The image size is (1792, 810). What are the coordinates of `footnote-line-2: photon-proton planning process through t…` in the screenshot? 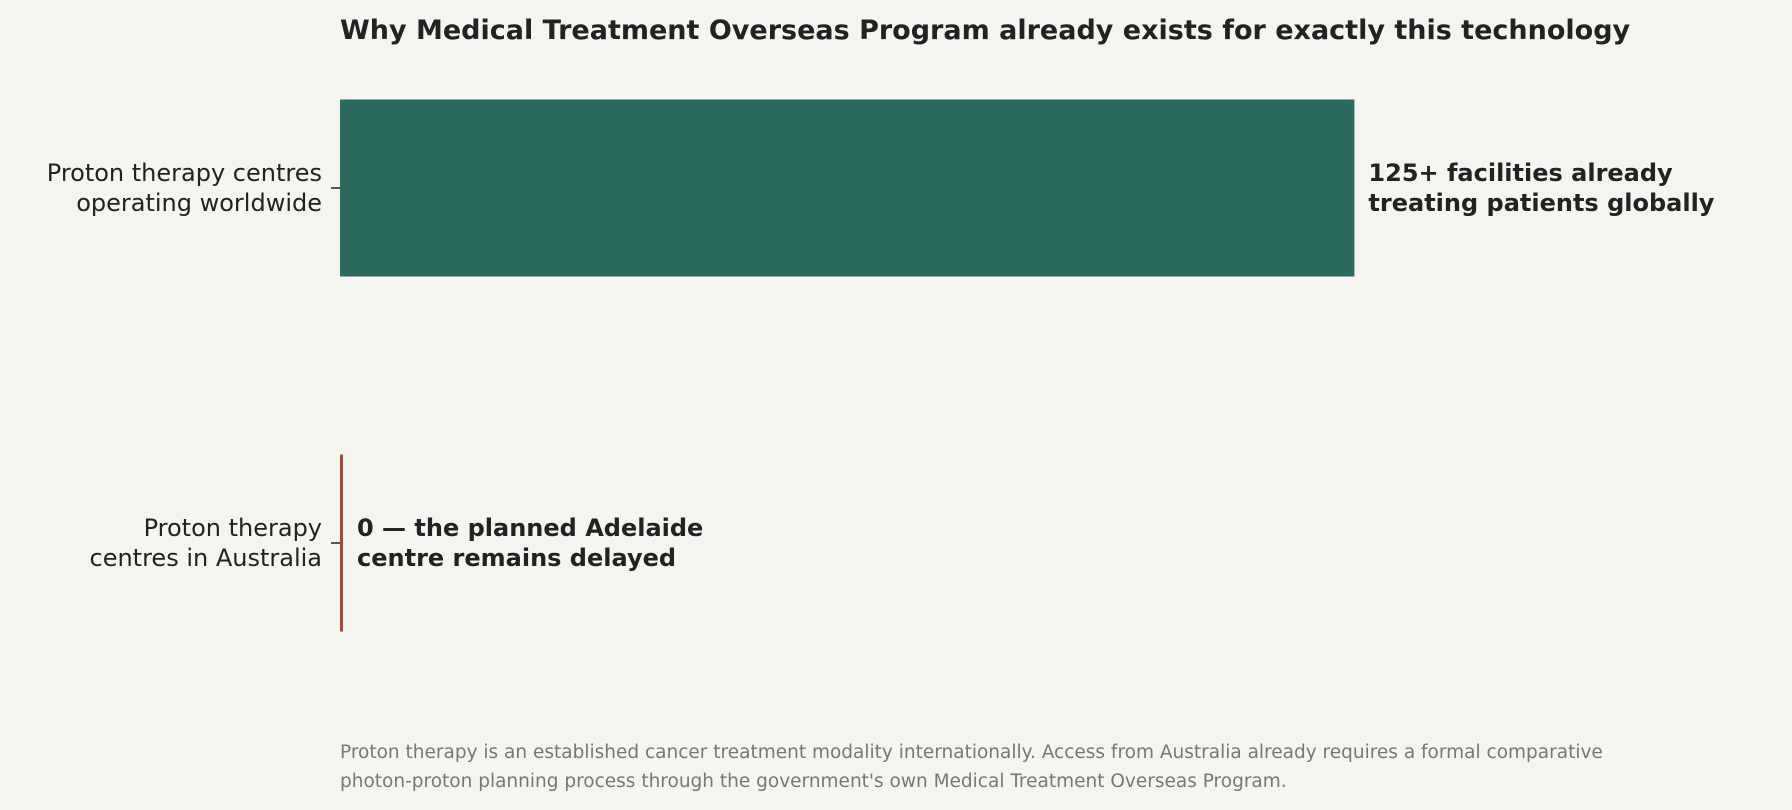 It's located at (813, 781).